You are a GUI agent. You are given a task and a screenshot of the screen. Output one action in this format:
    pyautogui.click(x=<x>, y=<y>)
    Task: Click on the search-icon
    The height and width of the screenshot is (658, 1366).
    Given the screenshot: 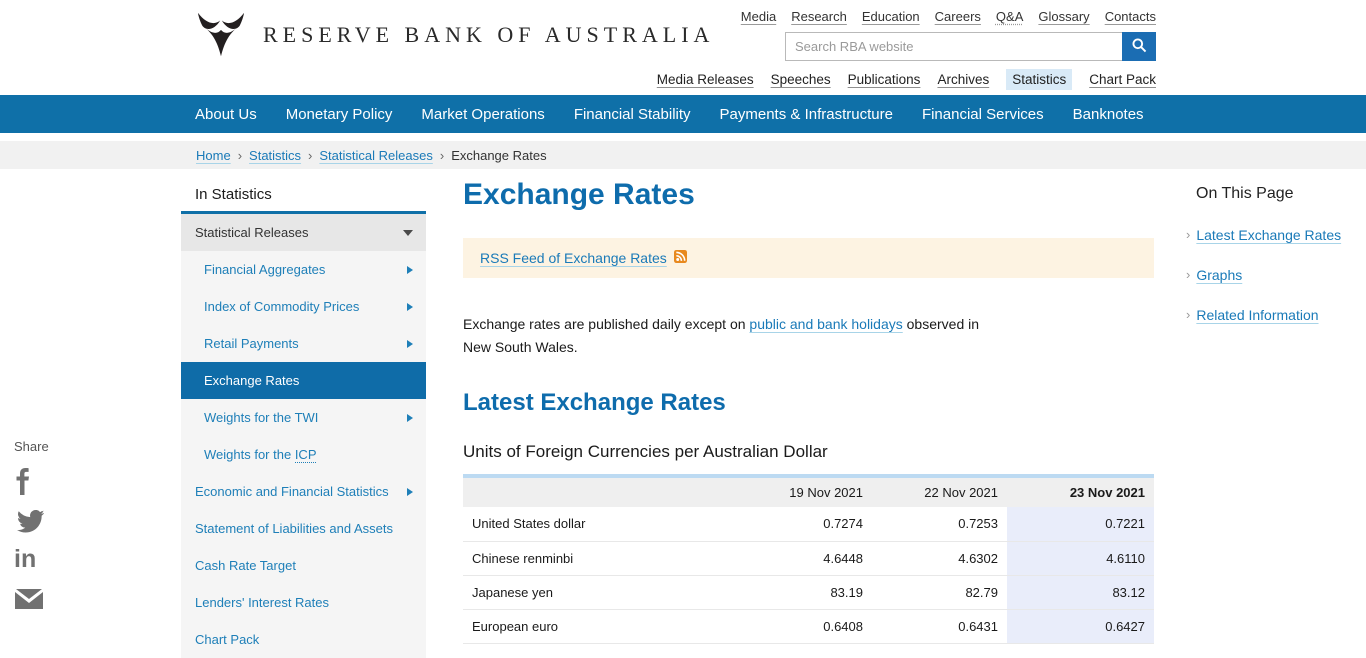 What is the action you would take?
    pyautogui.click(x=1139, y=47)
    